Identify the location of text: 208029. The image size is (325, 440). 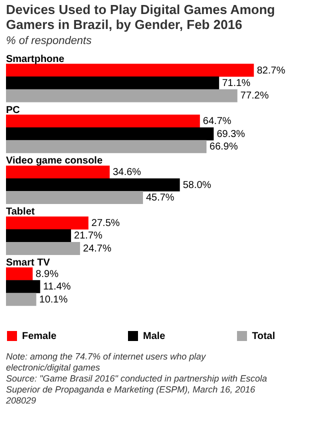
(20, 401).